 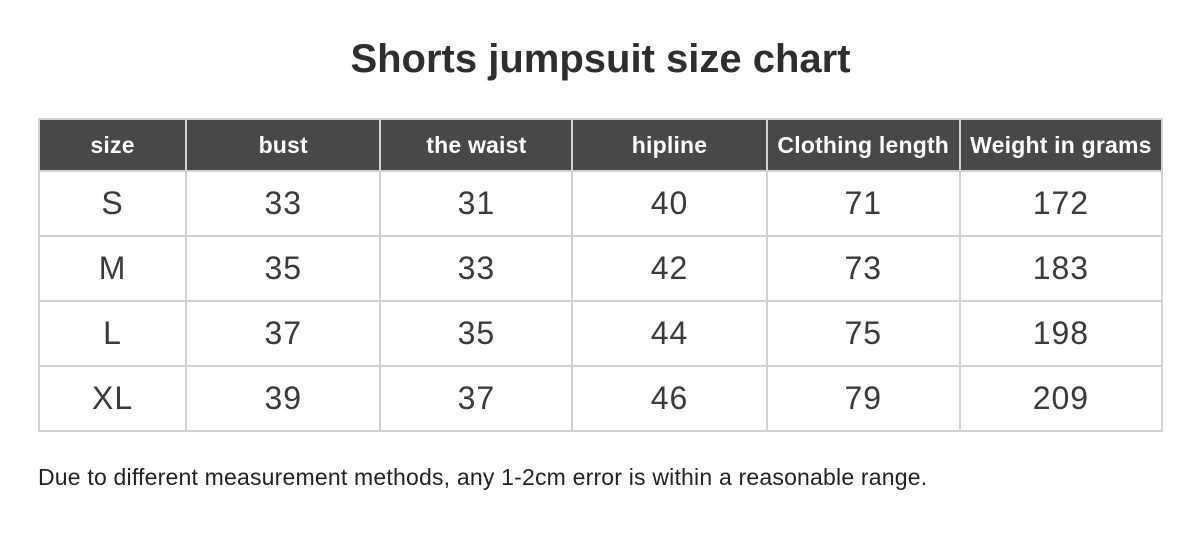 I want to click on value-cell: 42, so click(x=669, y=268).